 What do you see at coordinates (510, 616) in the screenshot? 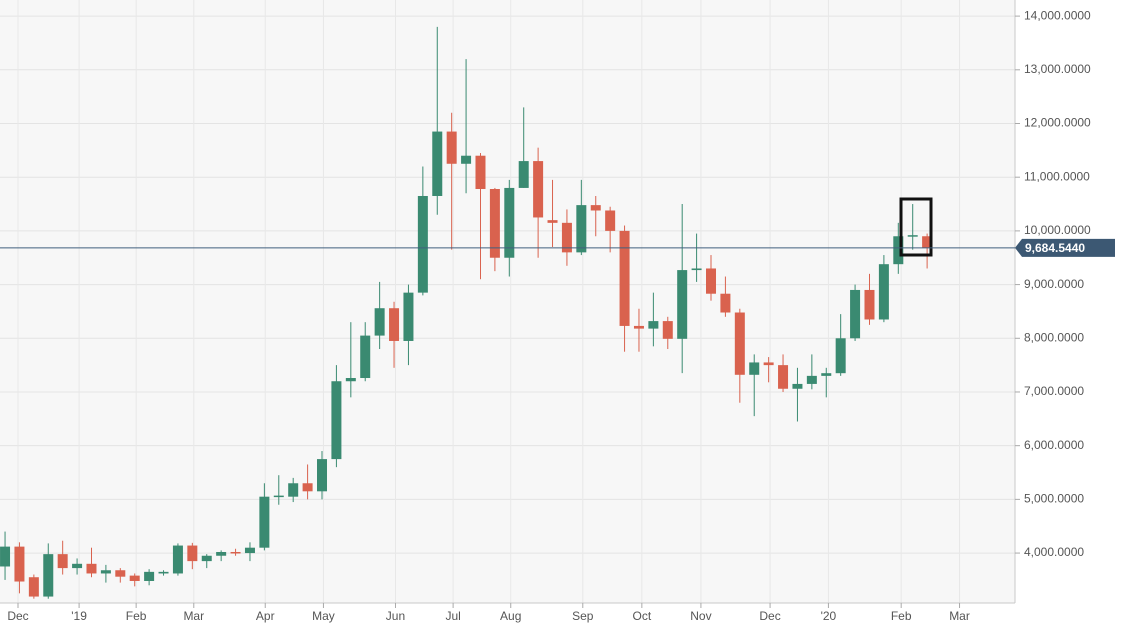
I see `x-tick-label: Aug` at bounding box center [510, 616].